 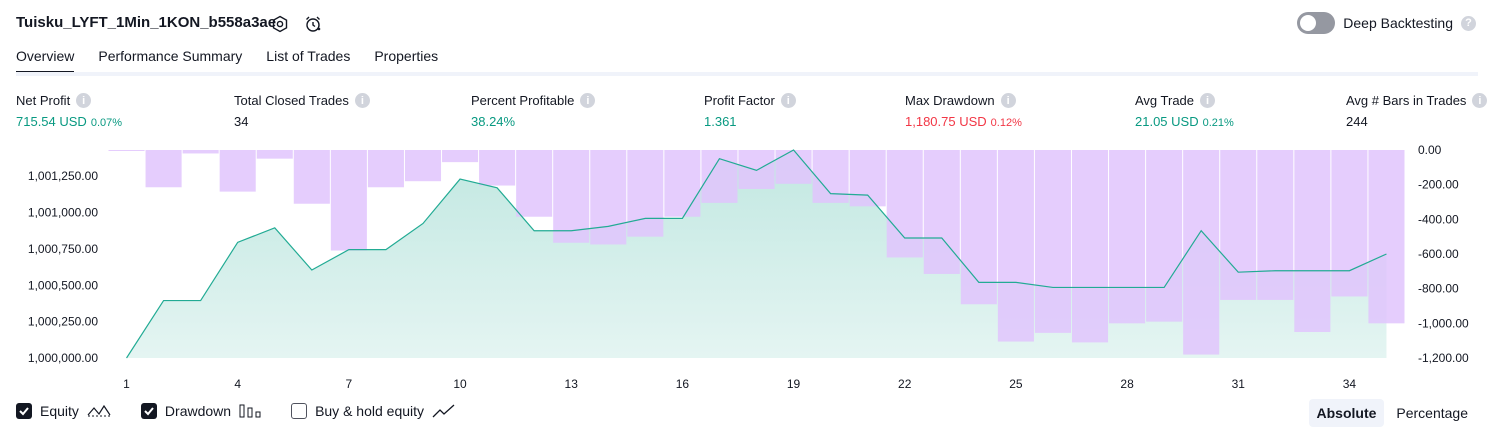 I want to click on tab-overview: Overview, so click(x=45, y=61).